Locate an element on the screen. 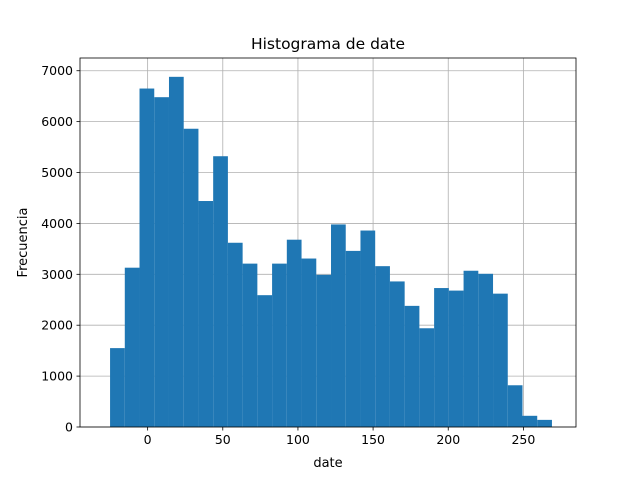 This screenshot has height=480, width=640. y-tick-label: 2000 is located at coordinates (57, 325).